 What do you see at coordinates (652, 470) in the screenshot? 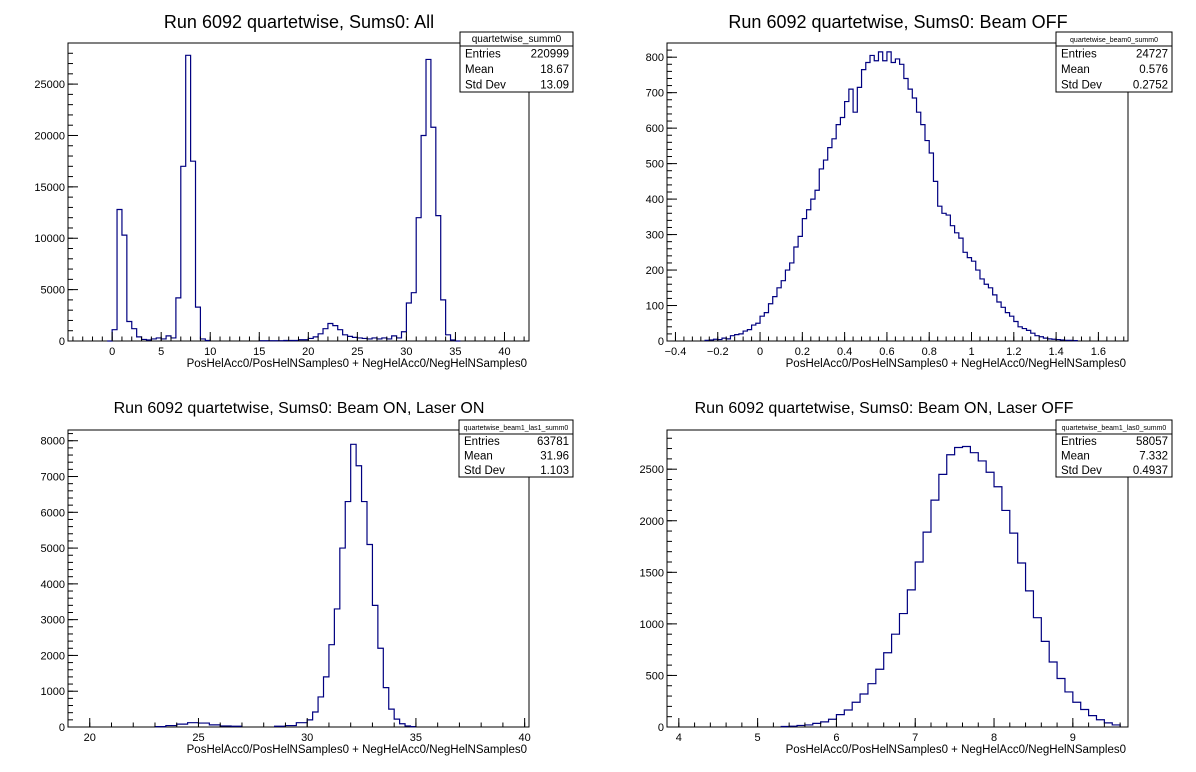
I see `y-tick-label: 2500` at bounding box center [652, 470].